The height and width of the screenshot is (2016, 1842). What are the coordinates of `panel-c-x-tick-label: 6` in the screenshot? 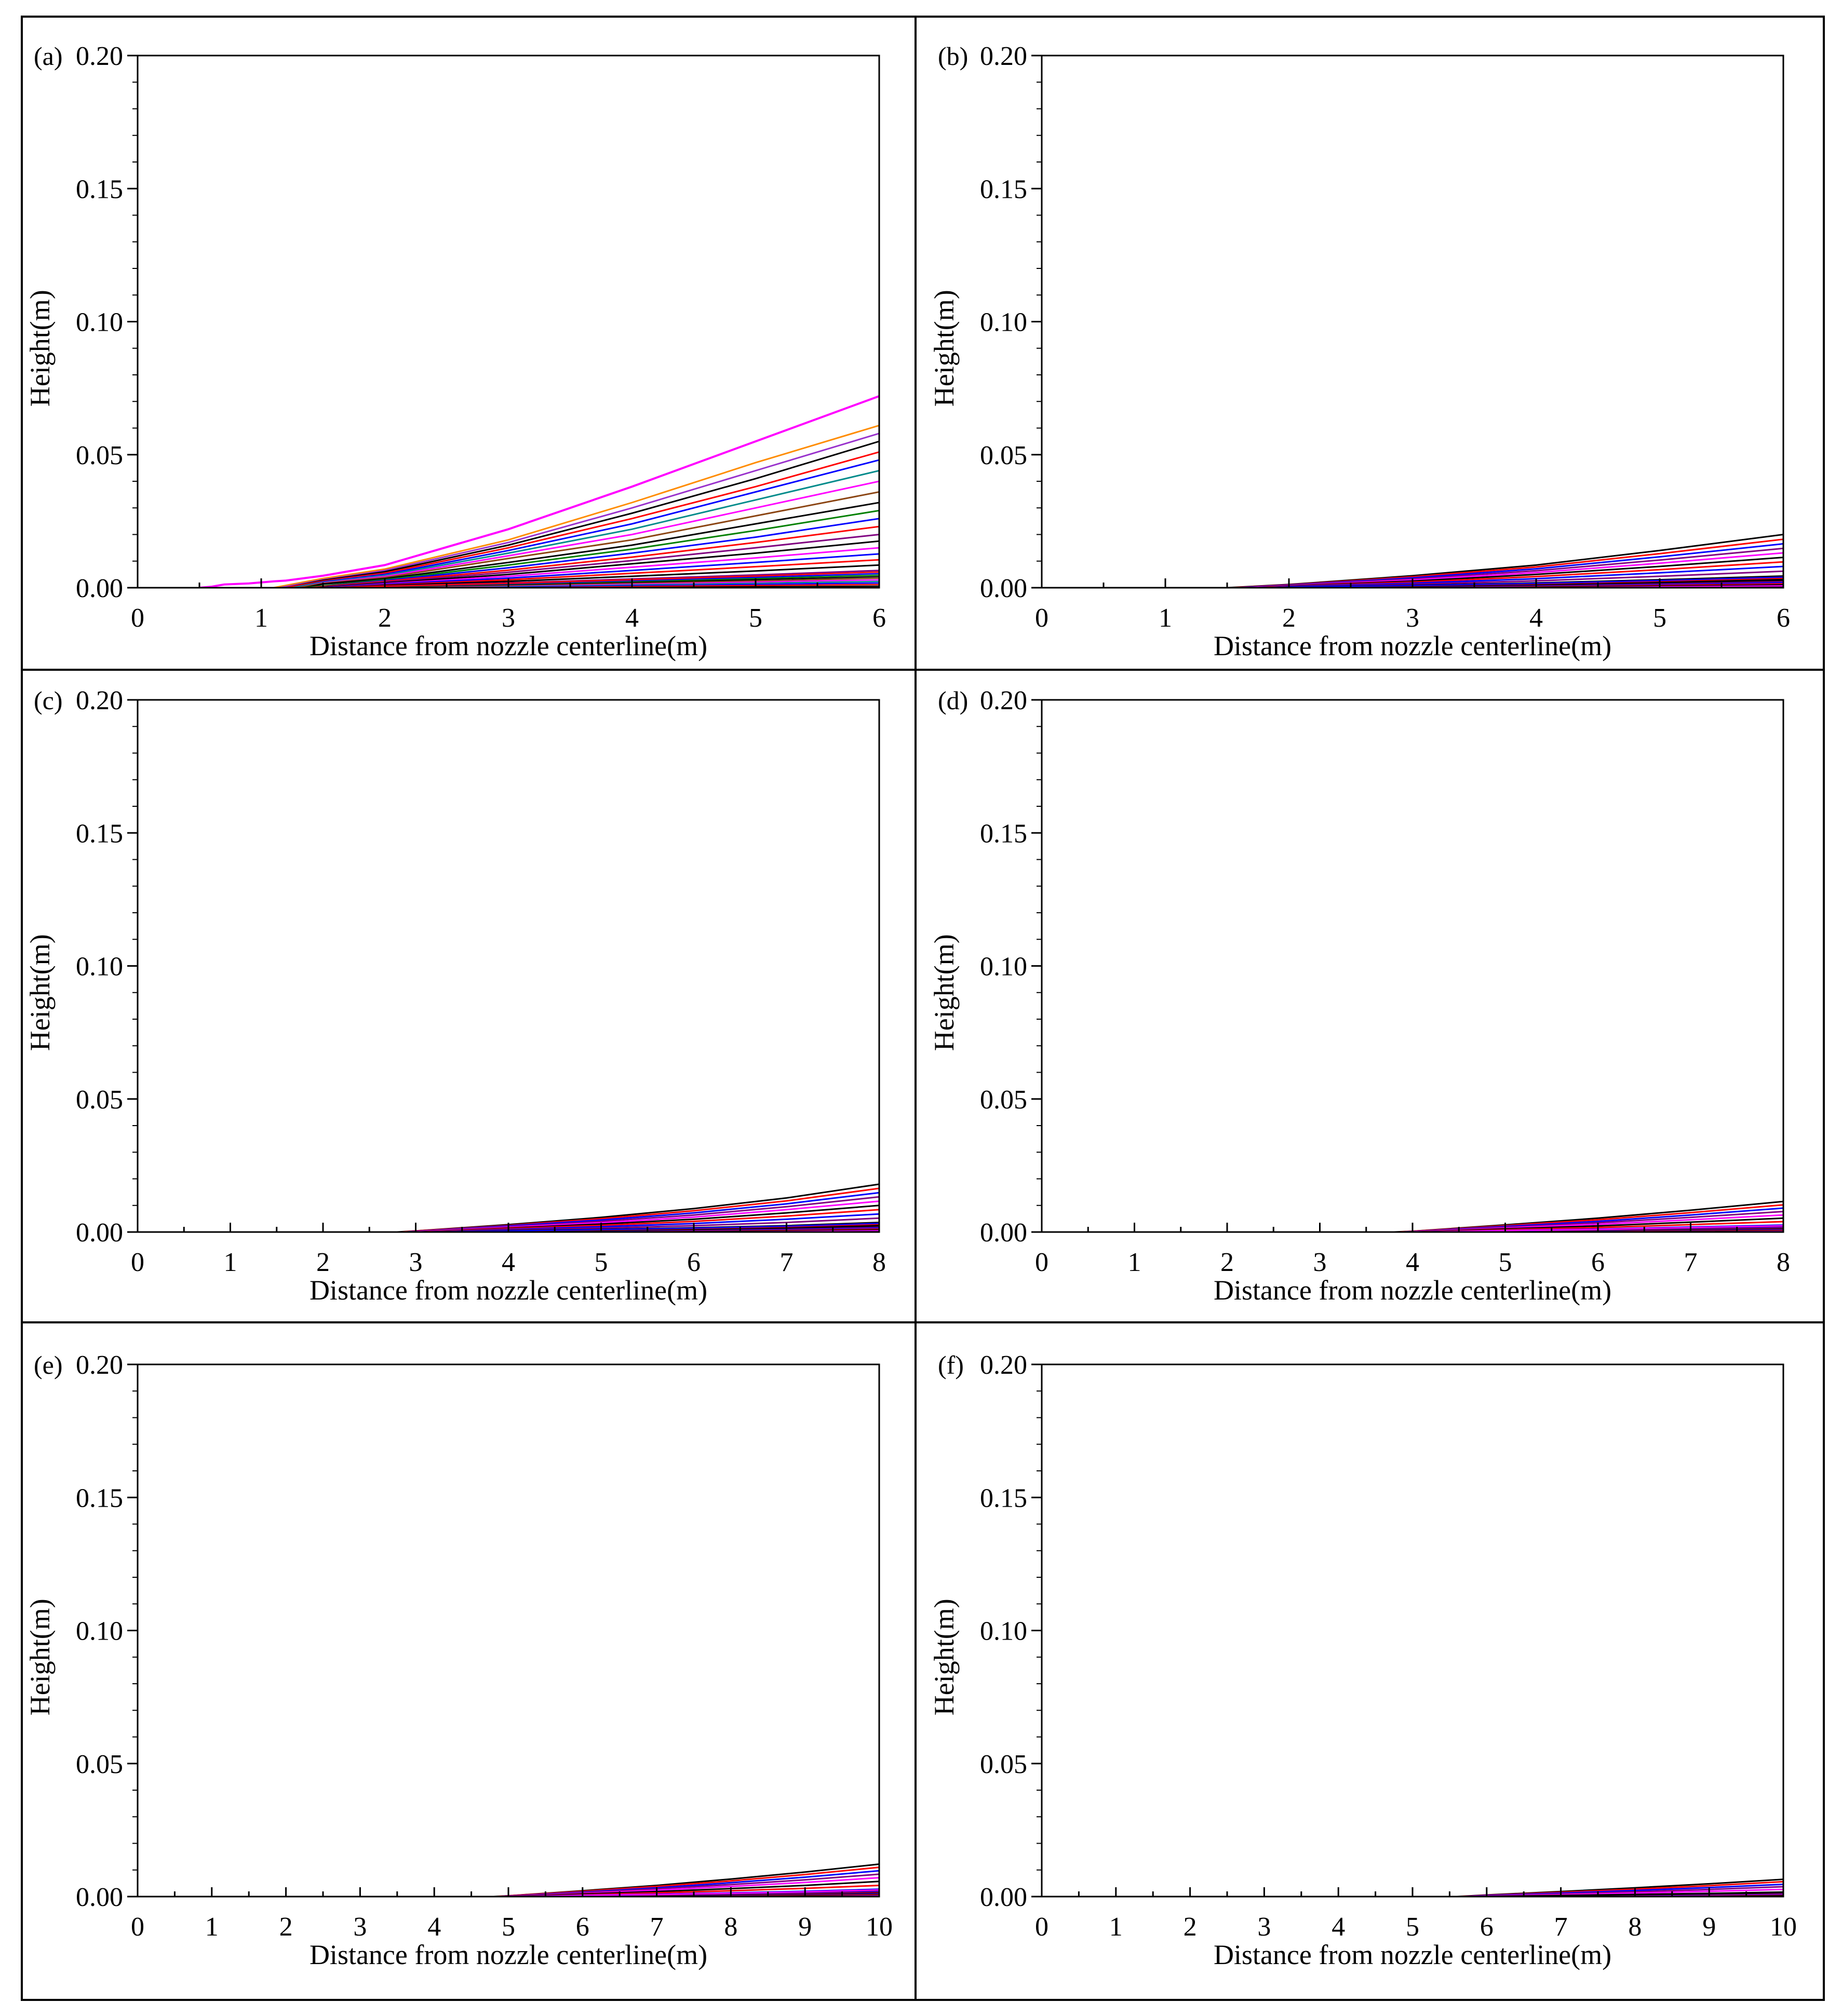 It's located at (694, 1262).